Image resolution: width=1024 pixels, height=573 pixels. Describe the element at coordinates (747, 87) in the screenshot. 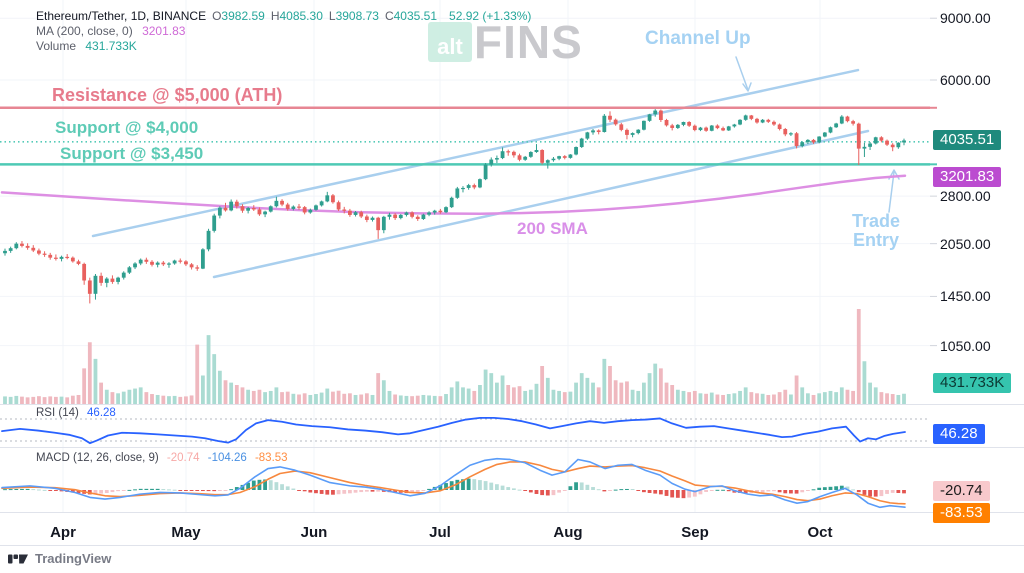

I see `channel-up-arrowhead` at that location.